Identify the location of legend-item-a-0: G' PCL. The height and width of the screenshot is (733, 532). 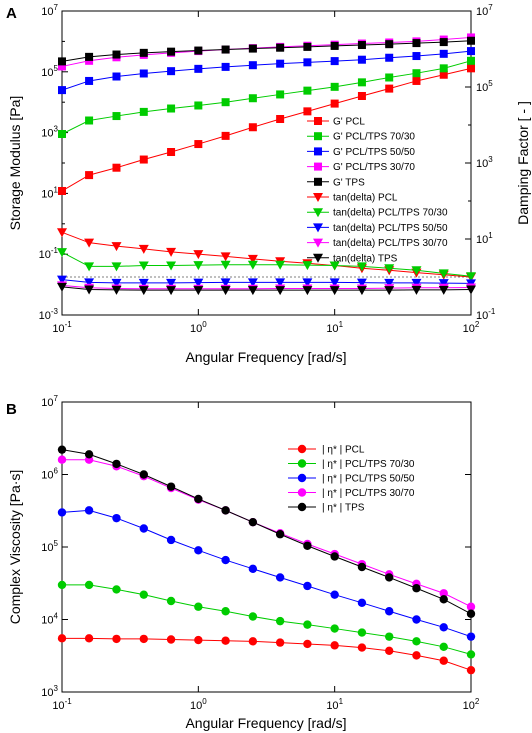
(336, 122).